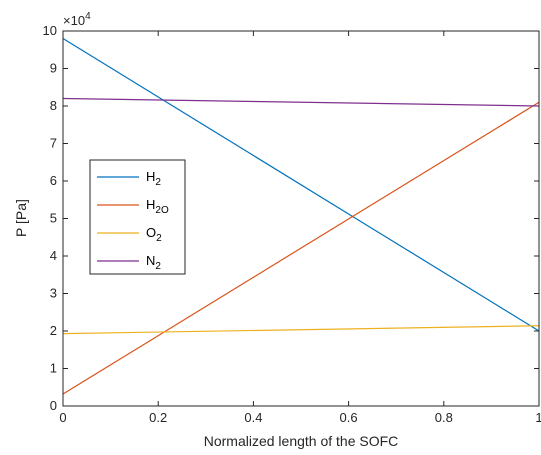  Describe the element at coordinates (158, 417) in the screenshot. I see `x-tick-label: 0.2` at that location.